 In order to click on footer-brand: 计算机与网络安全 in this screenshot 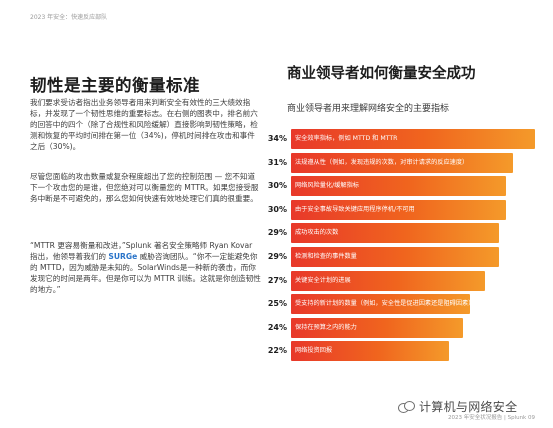, I will do `click(457, 406)`.